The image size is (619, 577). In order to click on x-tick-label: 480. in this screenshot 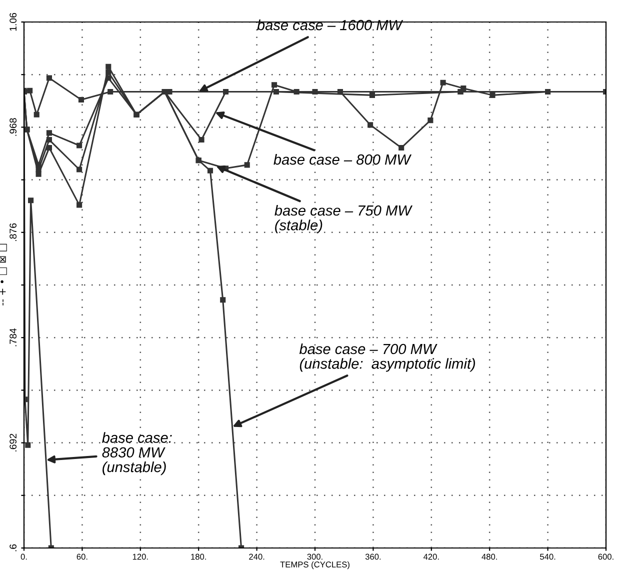, I will do `click(489, 557)`.